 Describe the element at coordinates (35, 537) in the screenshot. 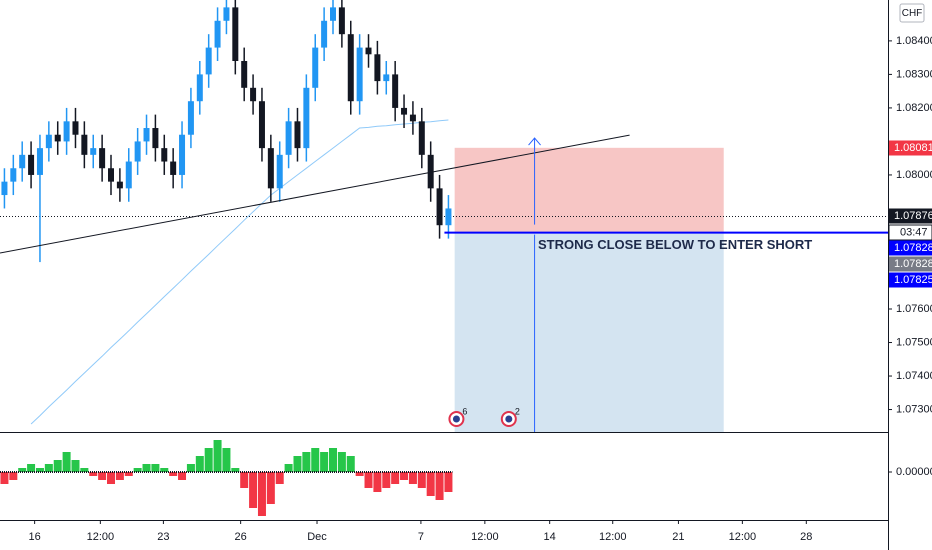

I see `x-tick-label: 16` at that location.